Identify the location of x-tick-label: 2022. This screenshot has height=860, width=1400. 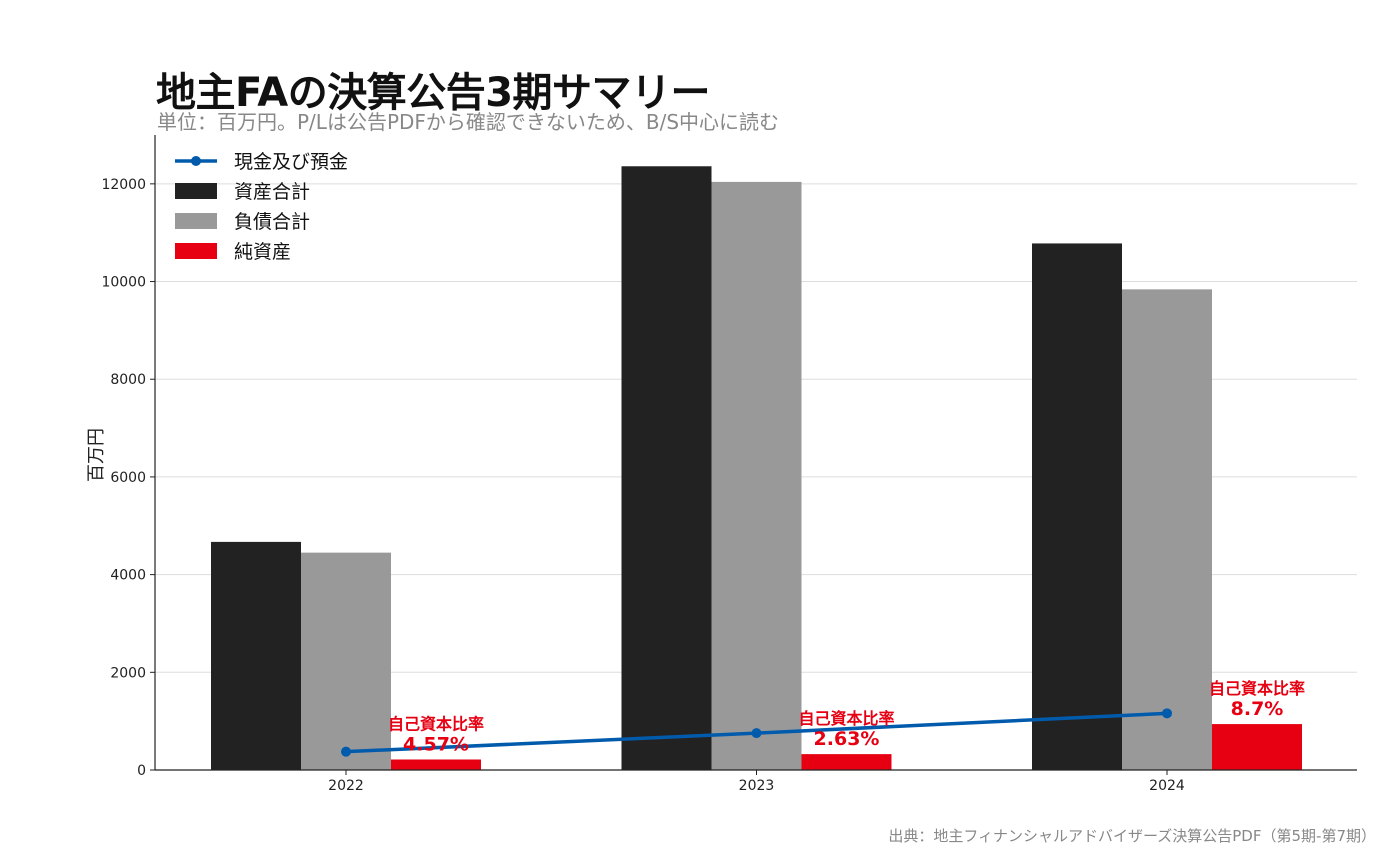
(346, 786).